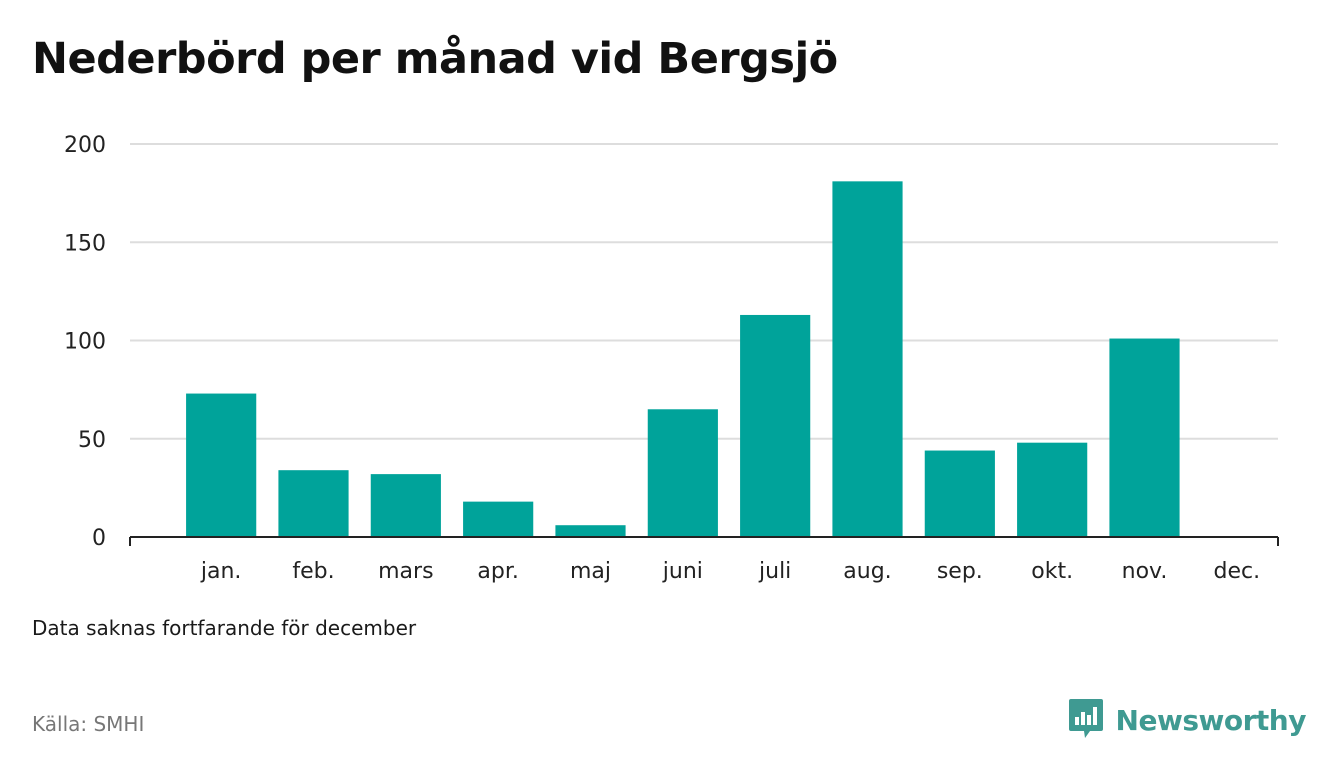 The height and width of the screenshot is (771, 1340). Describe the element at coordinates (497, 571) in the screenshot. I see `x-tick-label: apr.` at that location.